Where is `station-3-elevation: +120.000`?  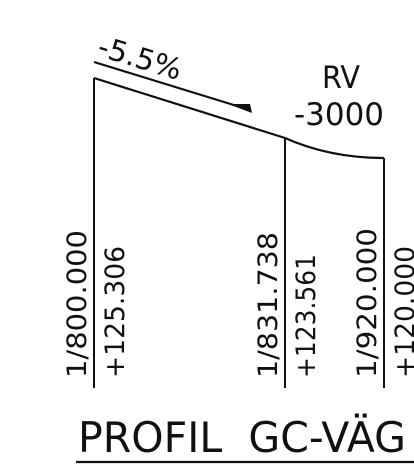
station-3-elevation: +120.000 is located at coordinates (402, 312).